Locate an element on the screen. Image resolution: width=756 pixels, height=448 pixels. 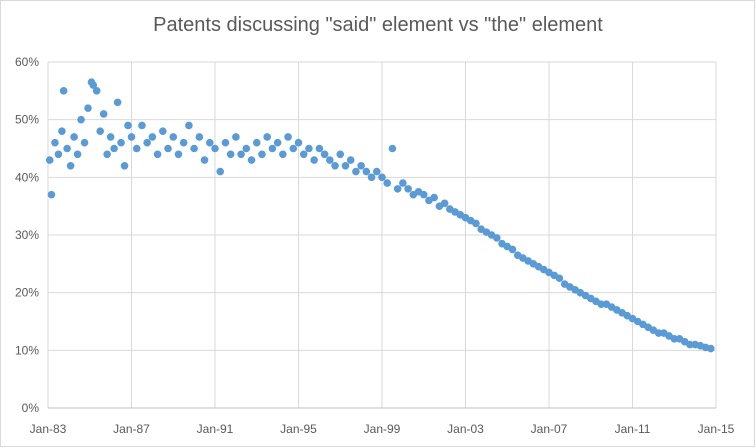
x-tick-label: Jan-07 is located at coordinates (549, 429).